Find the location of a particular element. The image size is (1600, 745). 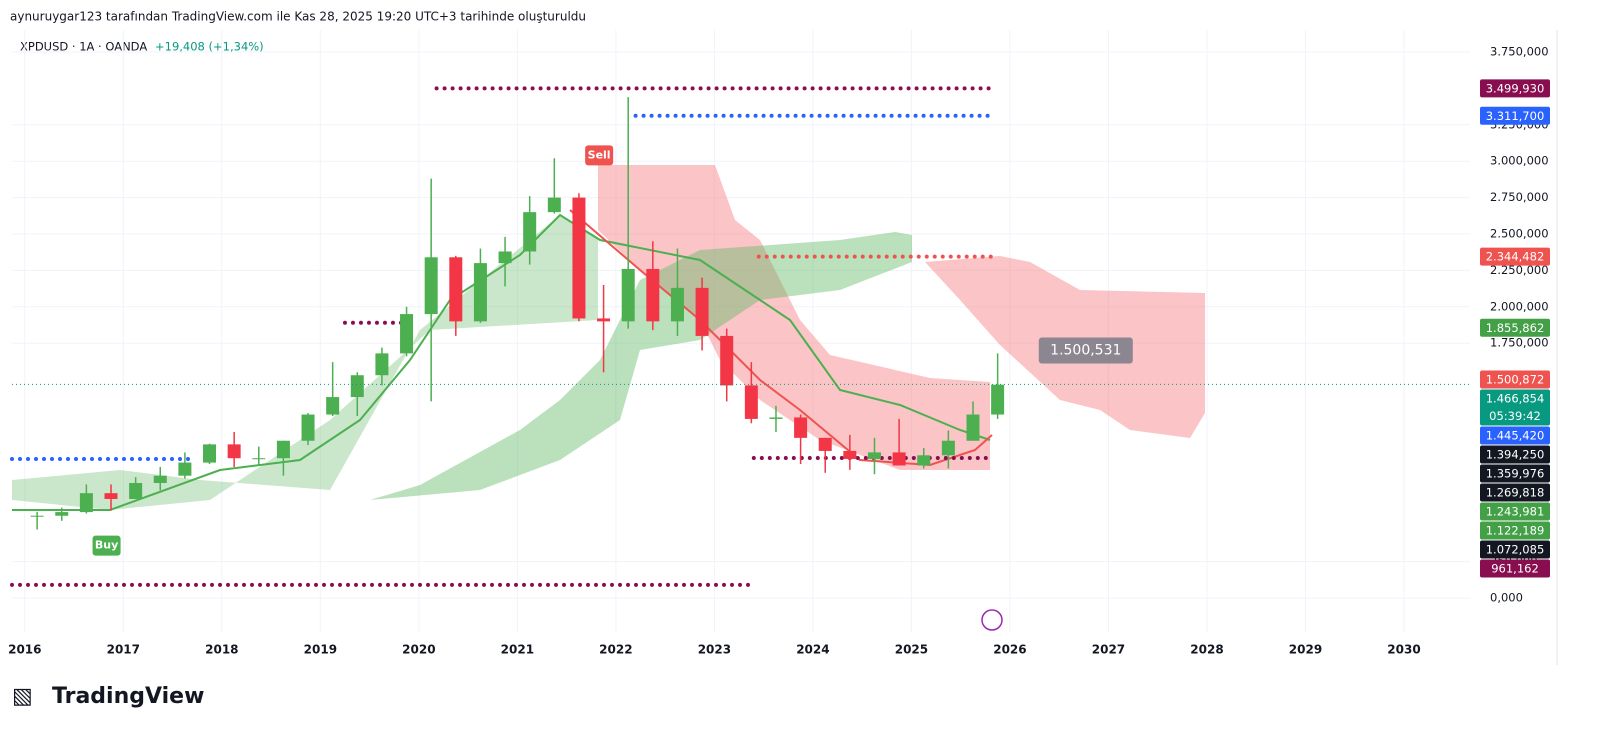

x-tick-label: 2029 is located at coordinates (1305, 650).